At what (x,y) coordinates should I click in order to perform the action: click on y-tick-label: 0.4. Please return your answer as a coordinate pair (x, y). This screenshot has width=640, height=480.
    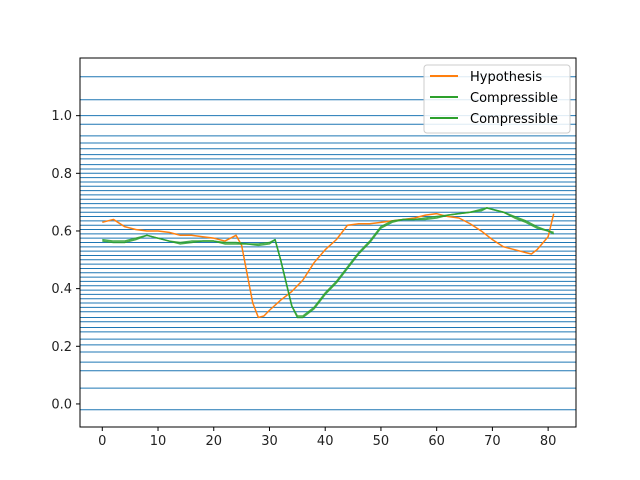
    Looking at the image, I should click on (61, 289).